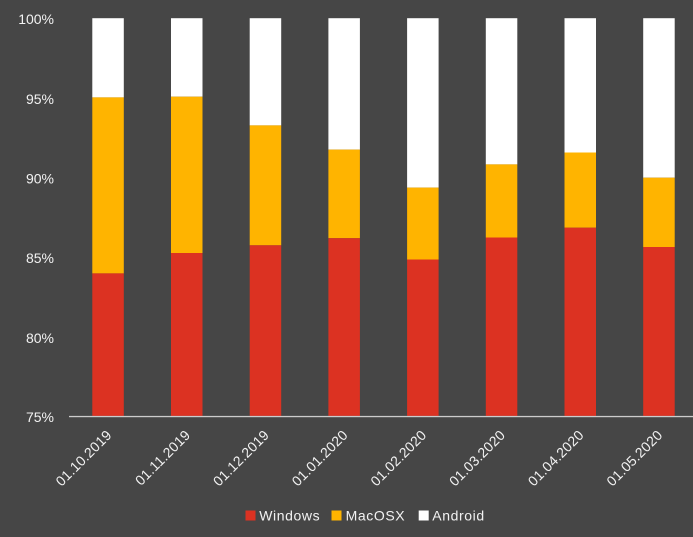  What do you see at coordinates (40, 258) in the screenshot?
I see `svg-text: 85%` at bounding box center [40, 258].